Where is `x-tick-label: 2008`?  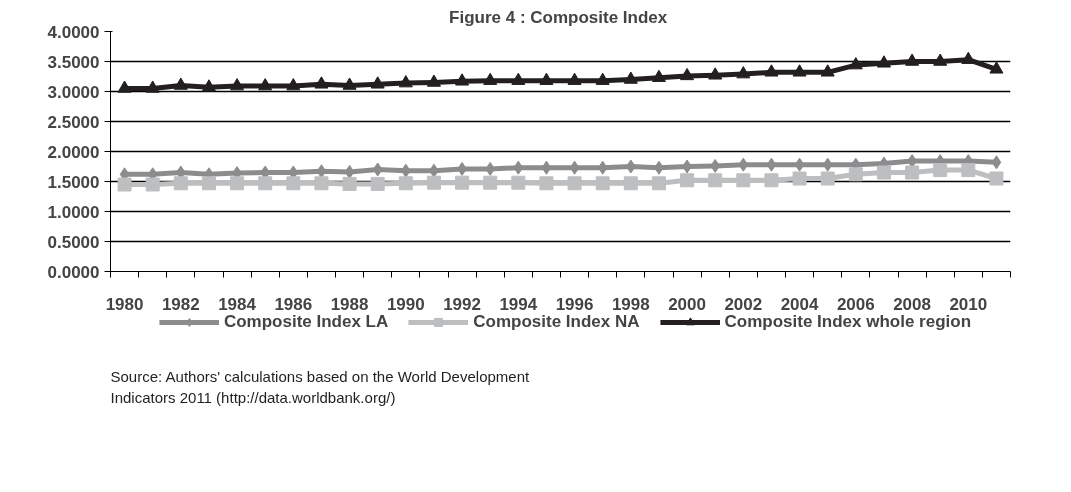
x-tick-label: 2008 is located at coordinates (912, 304).